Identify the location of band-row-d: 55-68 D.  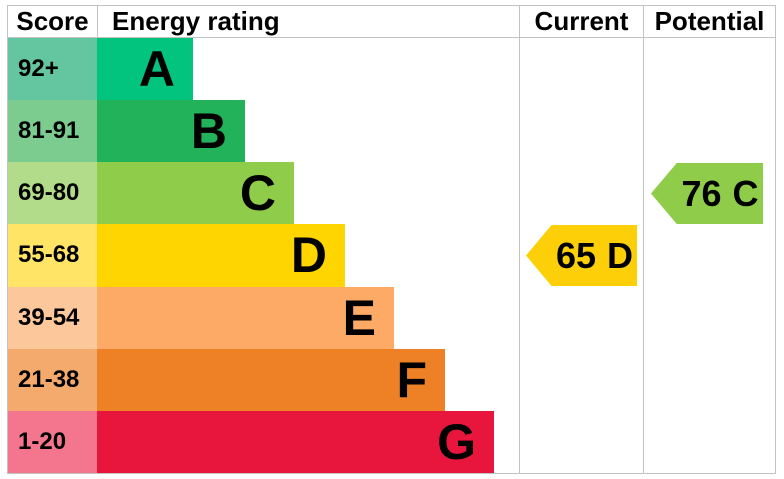
(391, 255).